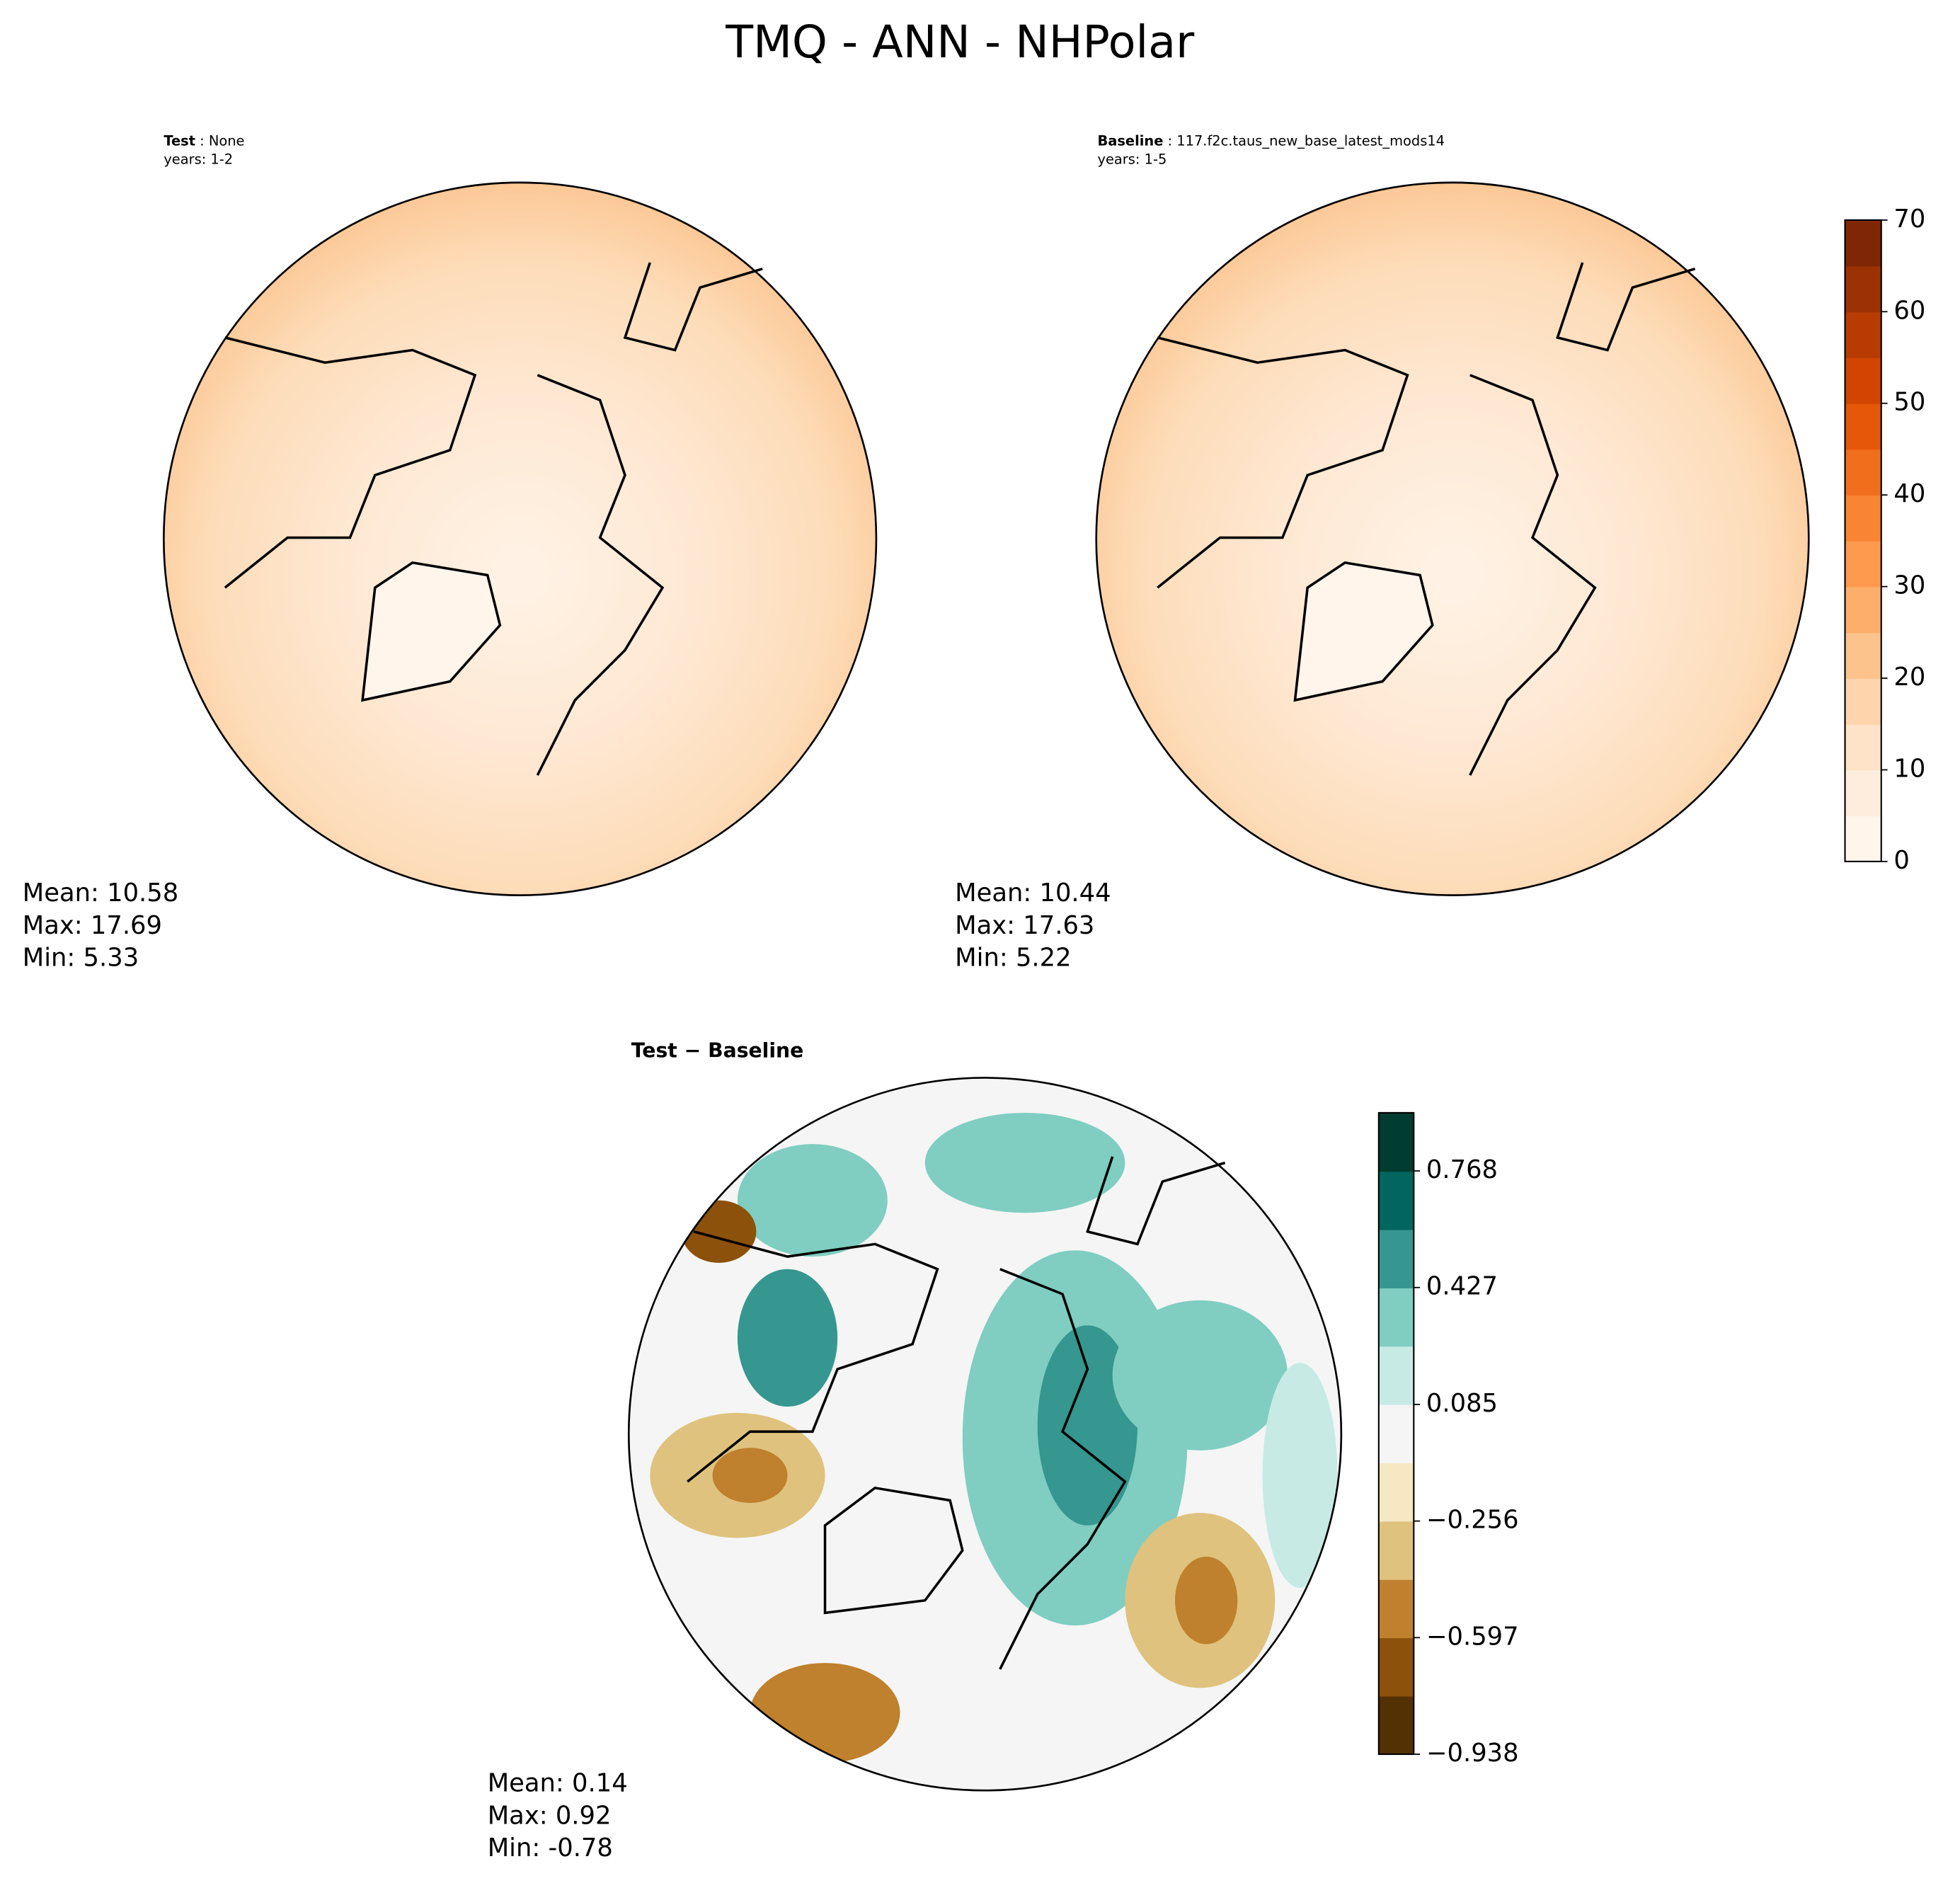 The height and width of the screenshot is (1888, 1960). Describe the element at coordinates (1909, 403) in the screenshot. I see `colorbar-tick-label: 50` at that location.